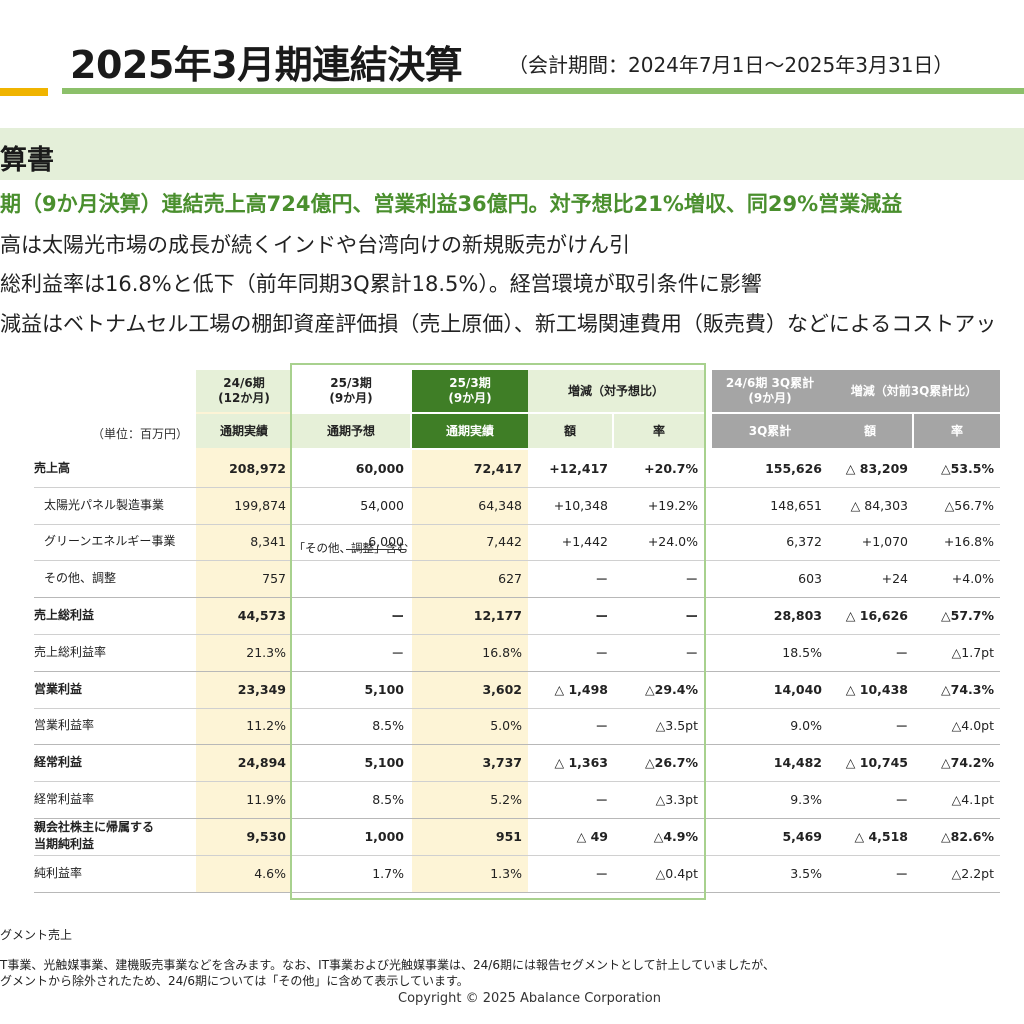 The height and width of the screenshot is (1024, 1024). What do you see at coordinates (502, 652) in the screenshot?
I see `table-cell: 16.8%` at bounding box center [502, 652].